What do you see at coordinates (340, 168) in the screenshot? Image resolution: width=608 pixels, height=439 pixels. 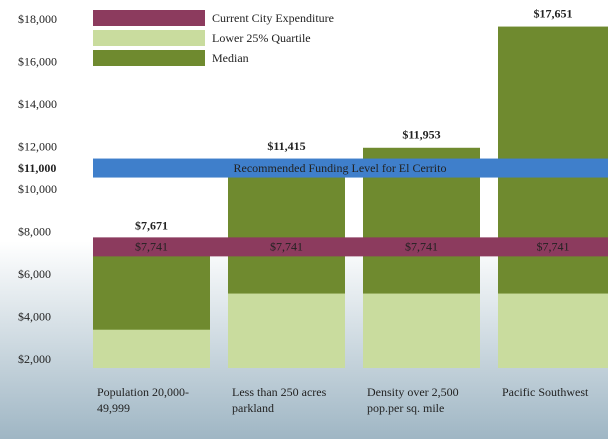 I see `band-label: Recommended Funding Level for El Cerrito` at bounding box center [340, 168].